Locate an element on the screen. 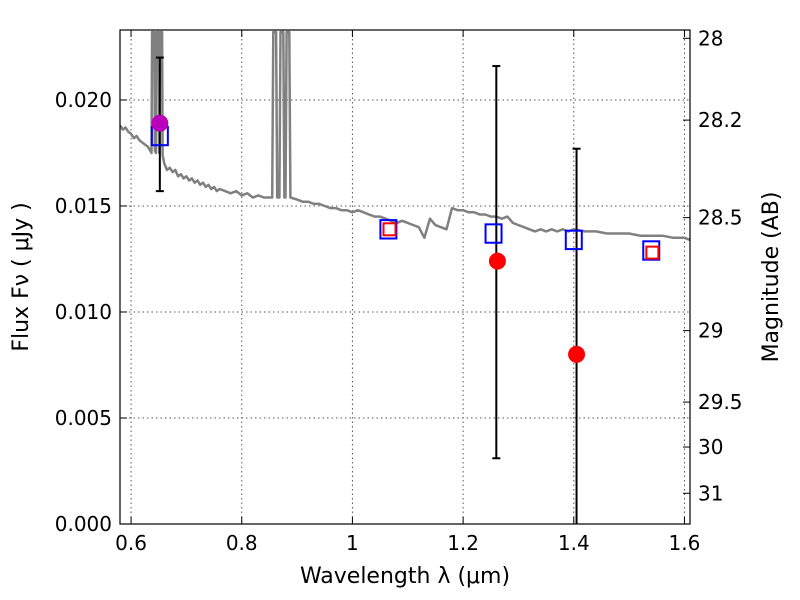 The image size is (800, 600). x-axis-label: Wavelength λ (μm) is located at coordinates (405, 576).